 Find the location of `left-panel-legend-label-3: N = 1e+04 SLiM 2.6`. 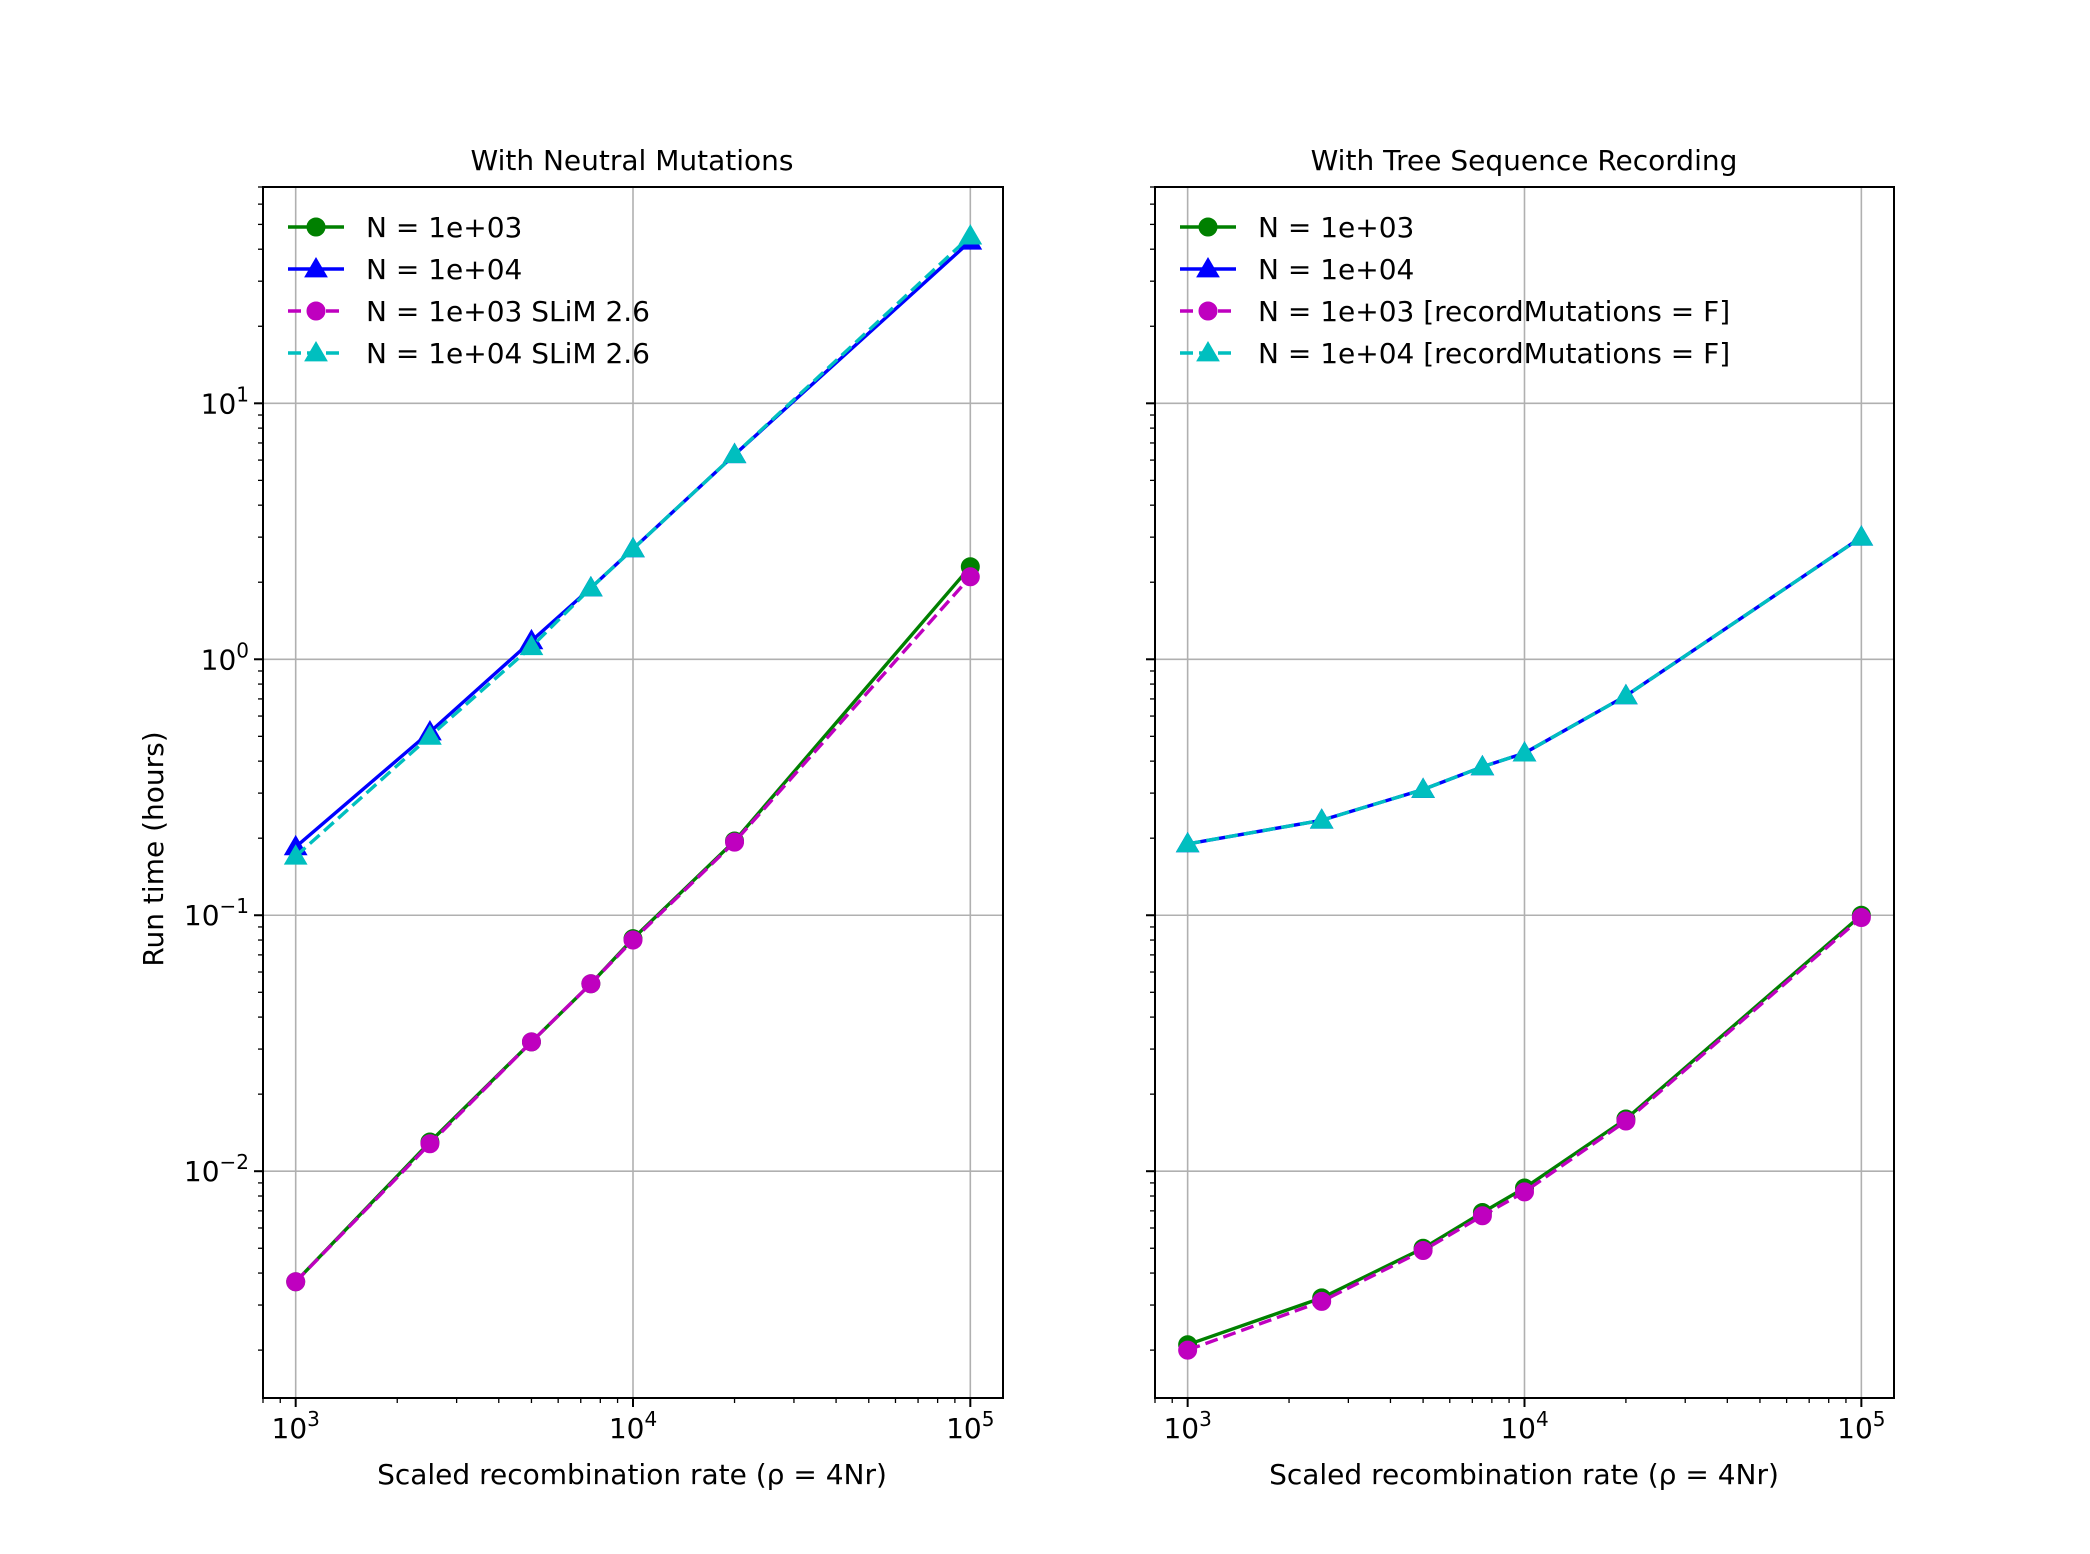

left-panel-legend-label-3: N = 1e+04 SLiM 2.6 is located at coordinates (508, 353).